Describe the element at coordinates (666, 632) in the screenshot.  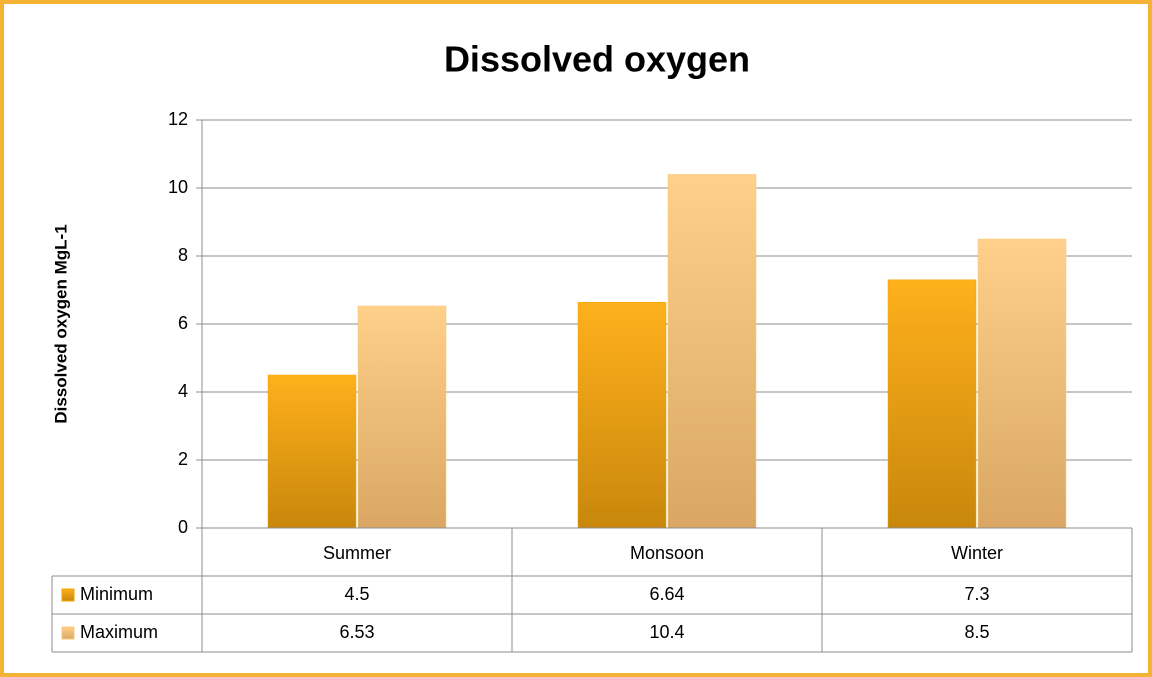
I see `table-value: 10.4` at that location.